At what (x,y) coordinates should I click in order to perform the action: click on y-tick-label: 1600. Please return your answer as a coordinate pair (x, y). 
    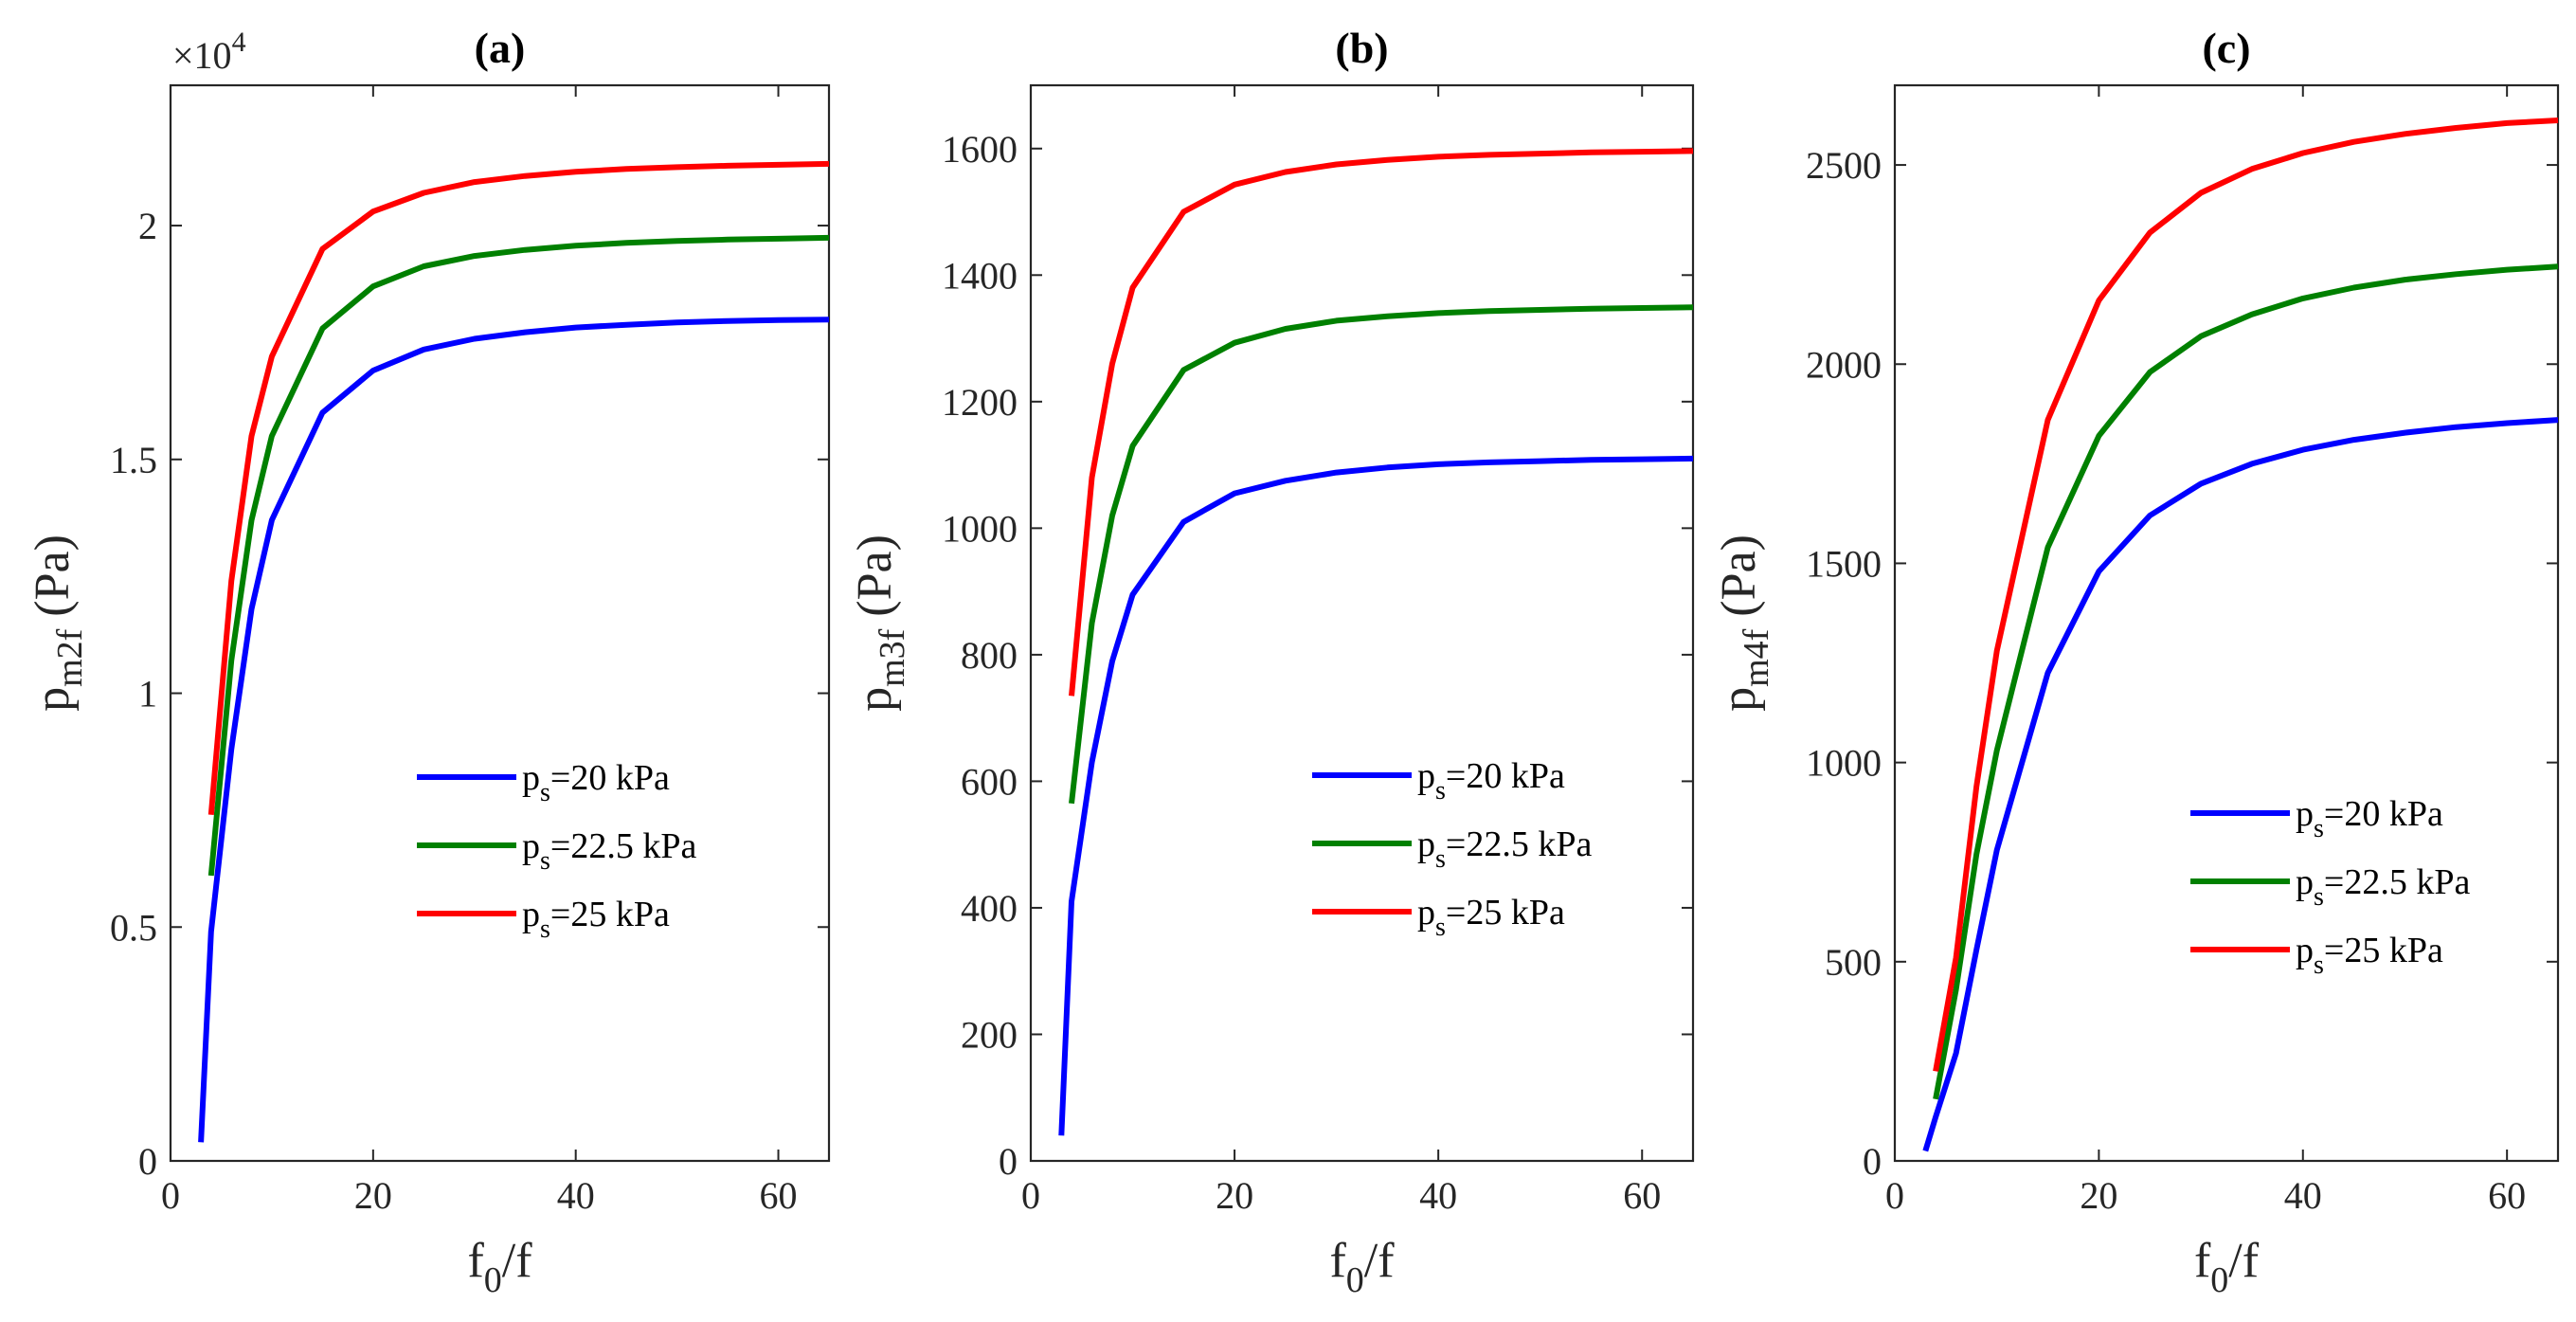
    Looking at the image, I should click on (980, 150).